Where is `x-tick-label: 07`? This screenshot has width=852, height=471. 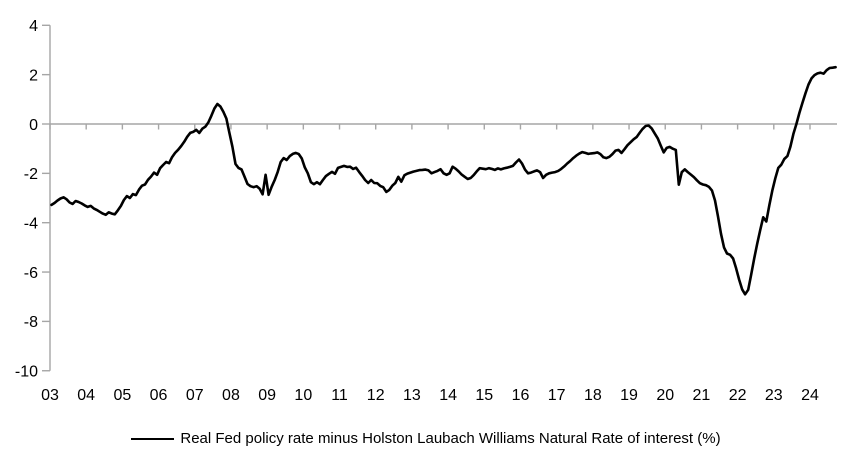 x-tick-label: 07 is located at coordinates (195, 395).